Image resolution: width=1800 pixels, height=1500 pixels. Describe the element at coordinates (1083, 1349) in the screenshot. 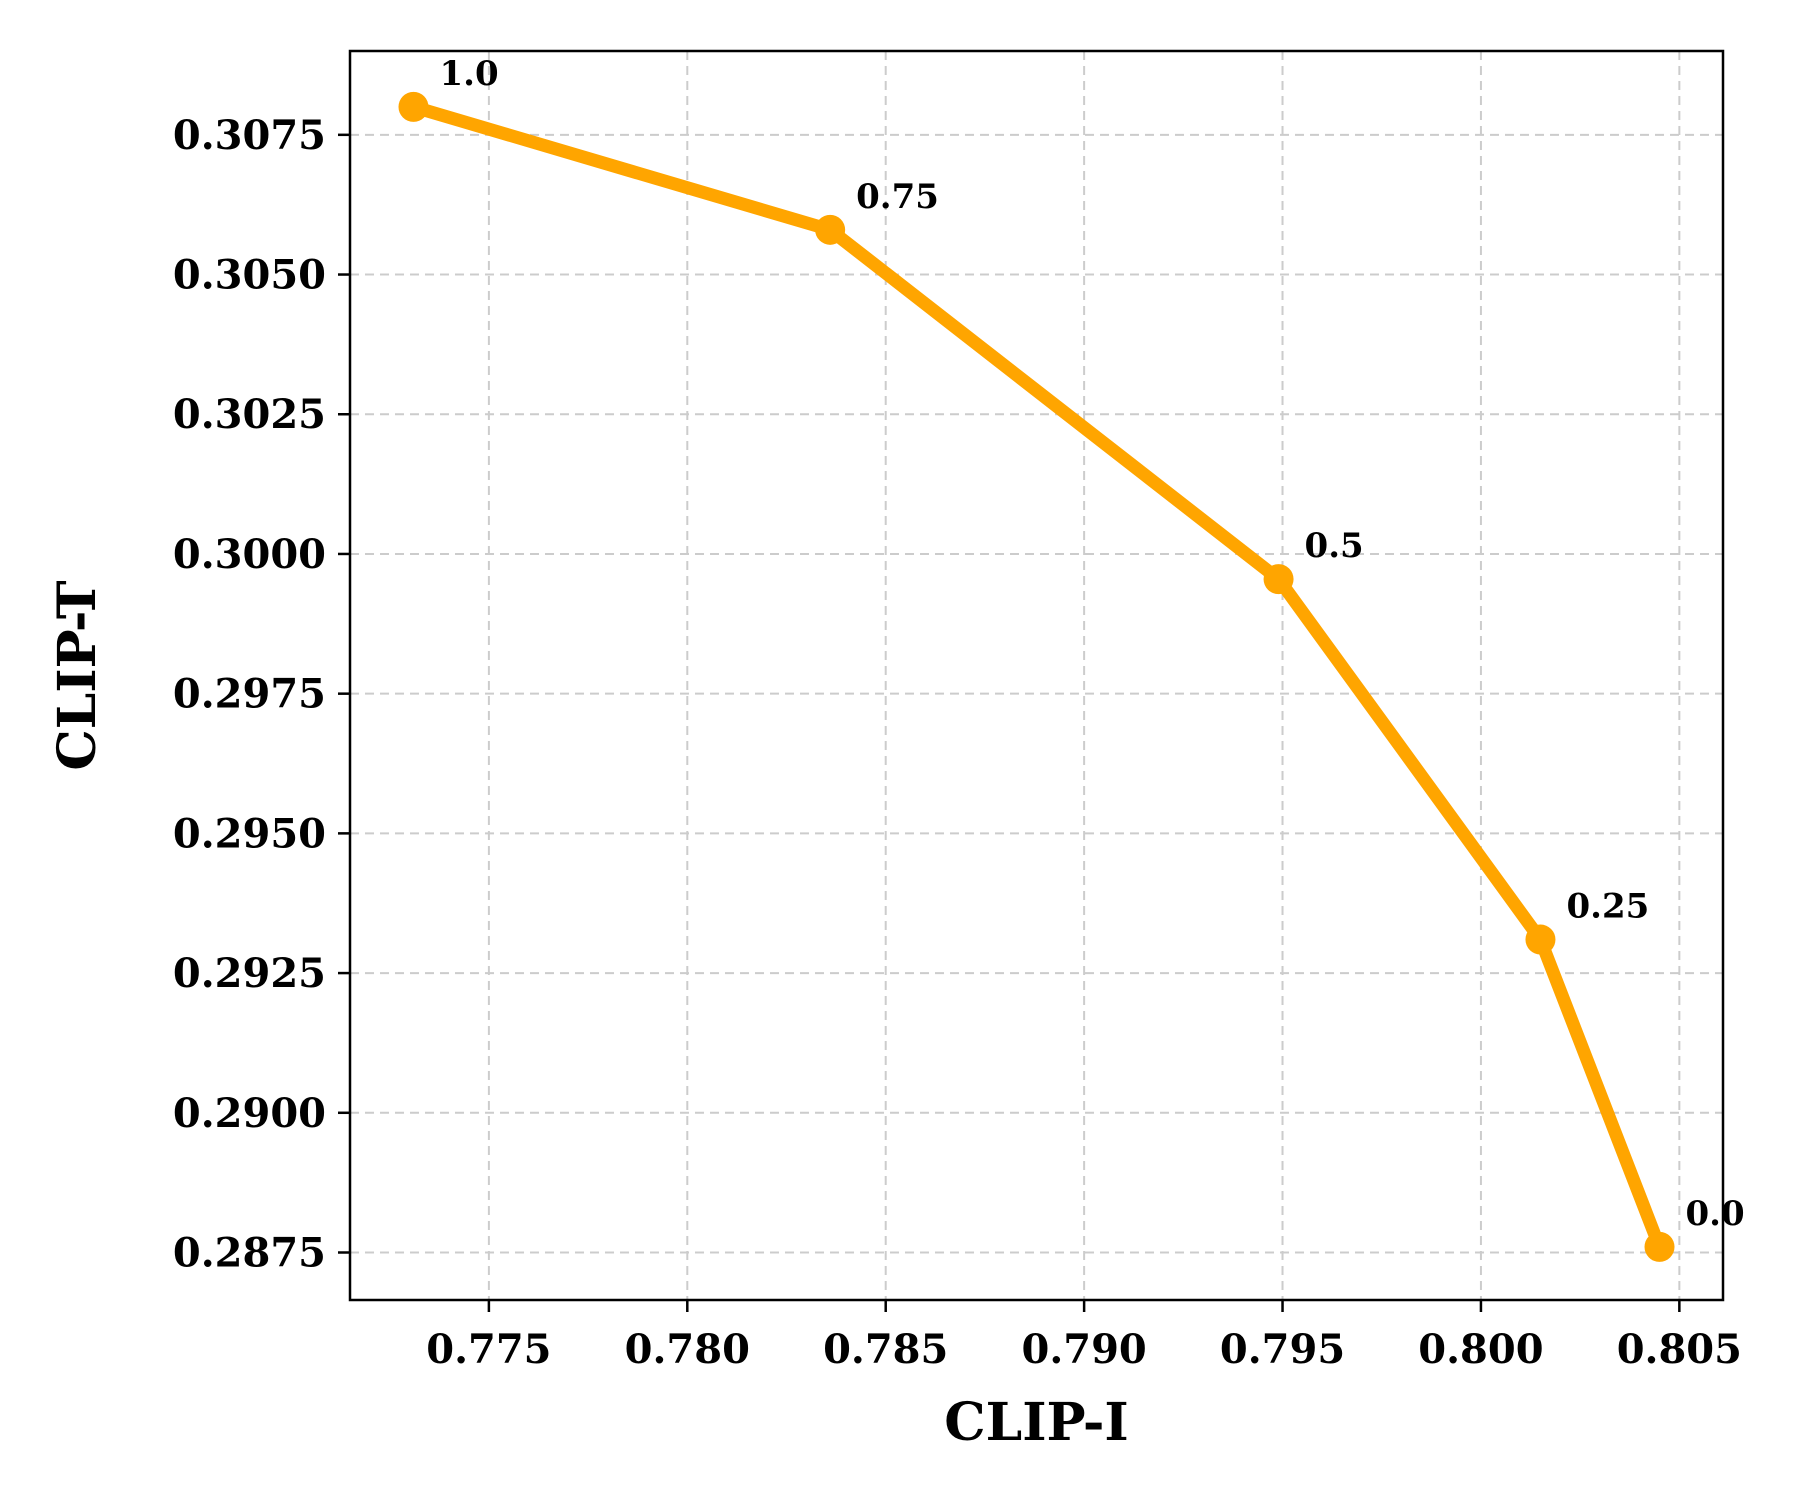

I see `x-tick-label: 0.790` at that location.